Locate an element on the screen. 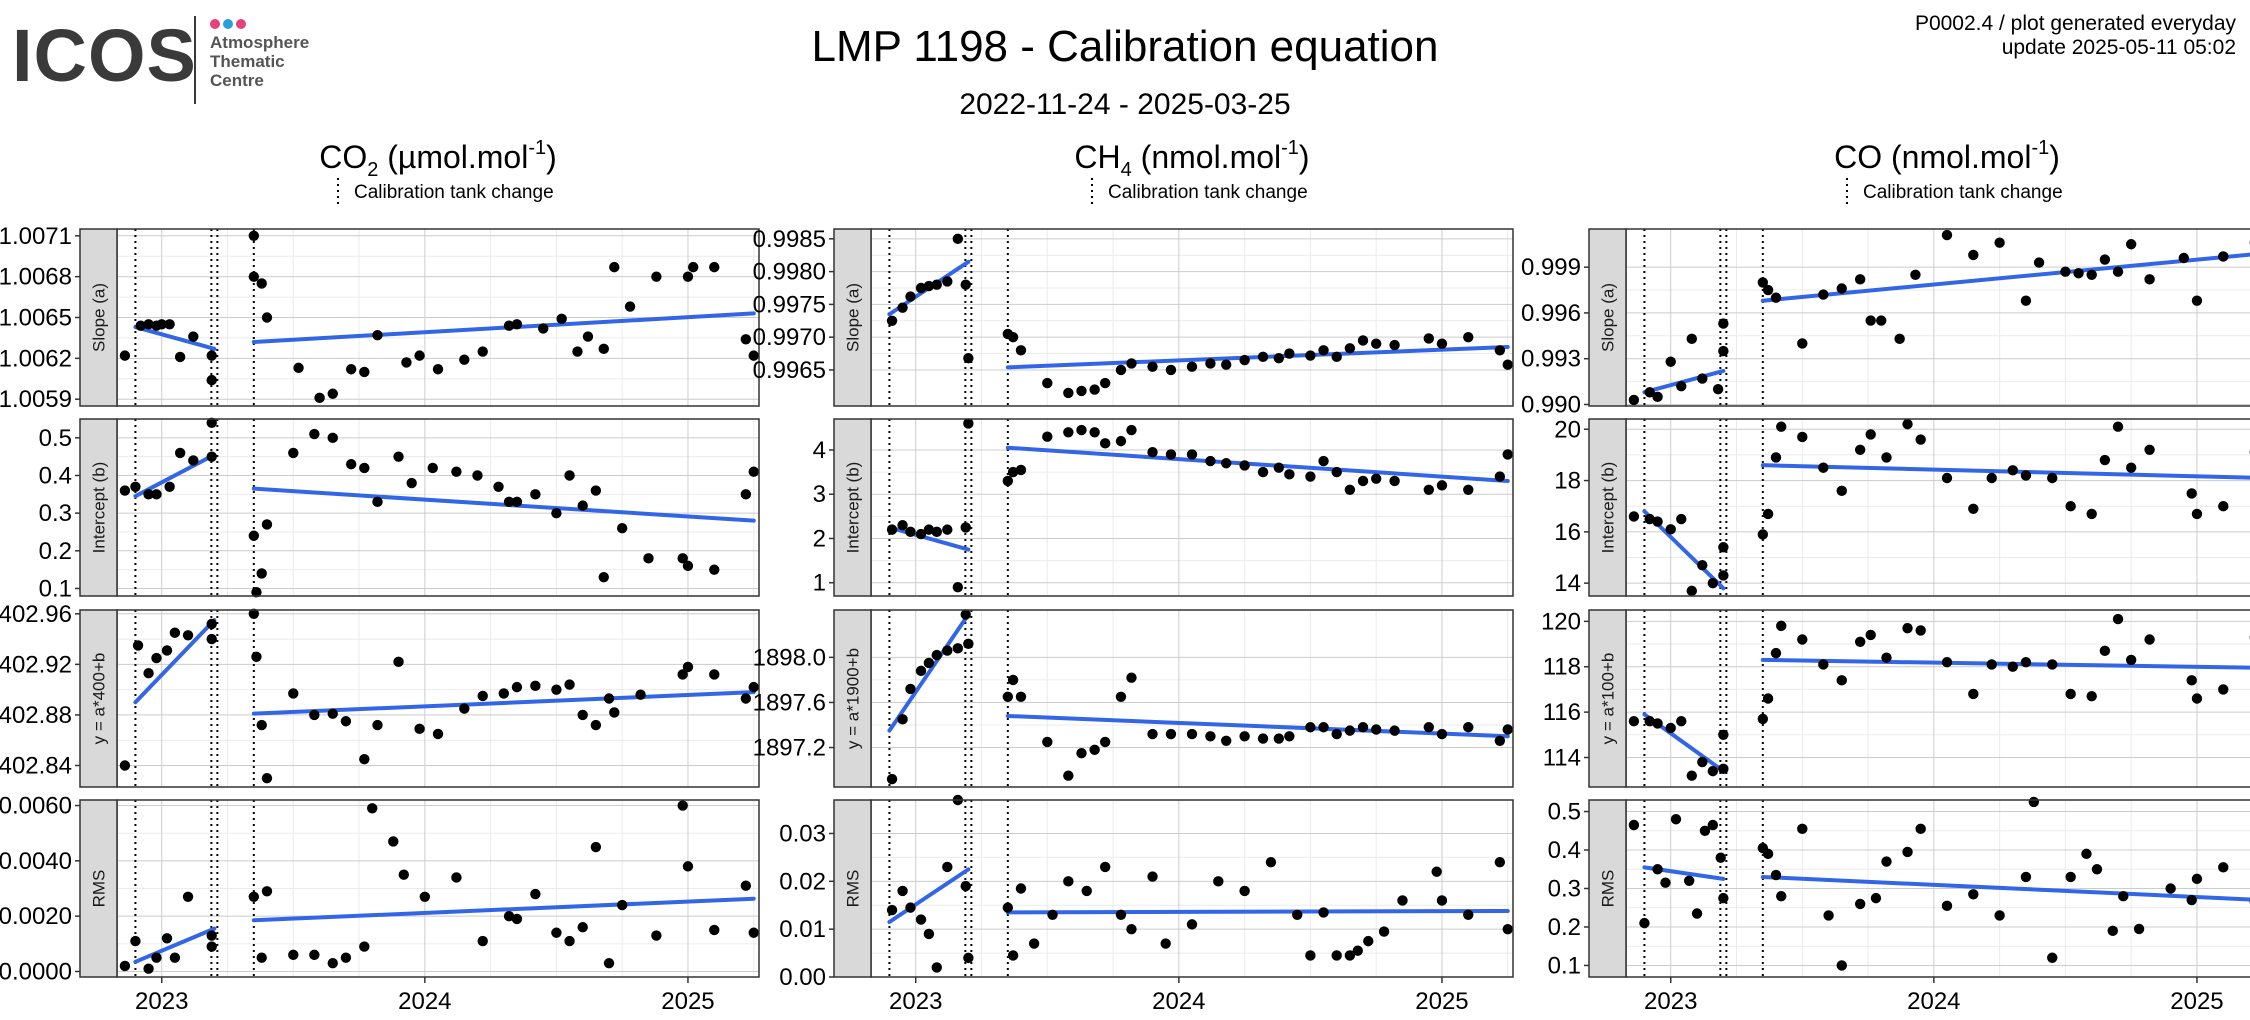 Image resolution: width=2250 pixels, height=1020 pixels. y-tick-label: 116 is located at coordinates (1562, 712).